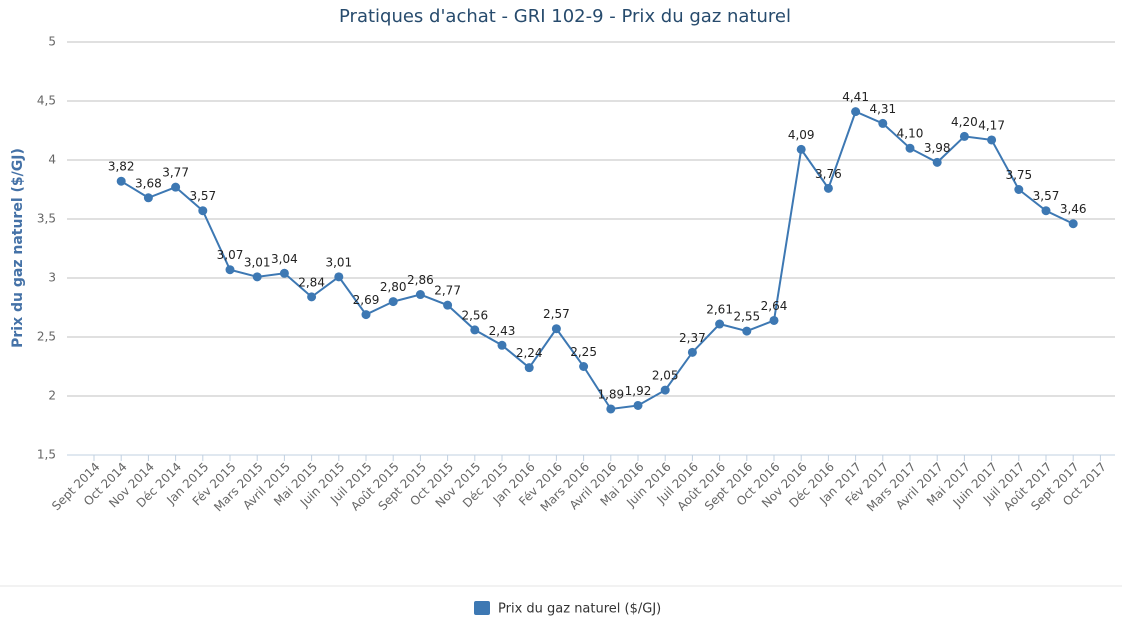 The image size is (1122, 621). What do you see at coordinates (175, 173) in the screenshot?
I see `data-label: 3,77` at bounding box center [175, 173].